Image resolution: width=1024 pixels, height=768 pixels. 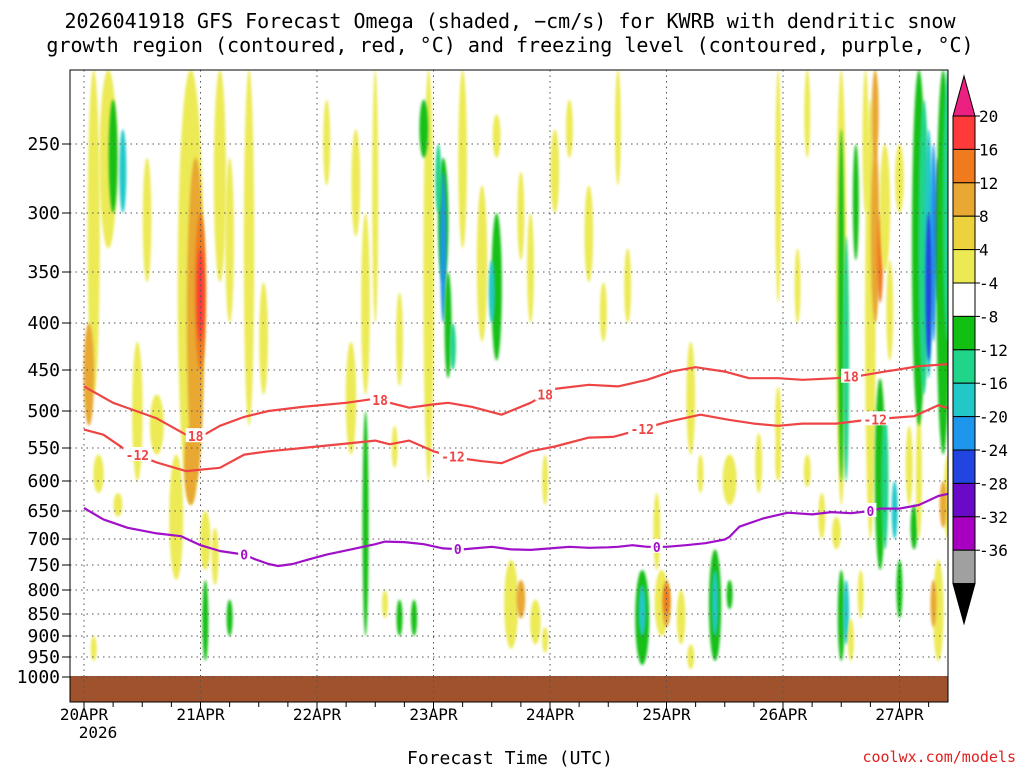 What do you see at coordinates (433, 714) in the screenshot?
I see `x-tick-label: 23APR` at bounding box center [433, 714].